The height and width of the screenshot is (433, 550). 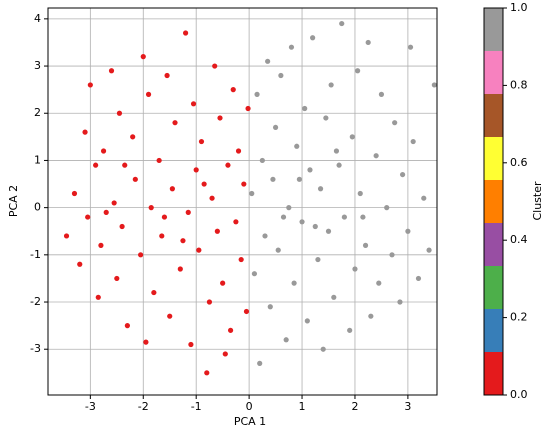 I want to click on x-tick-label: 1, so click(x=302, y=406).